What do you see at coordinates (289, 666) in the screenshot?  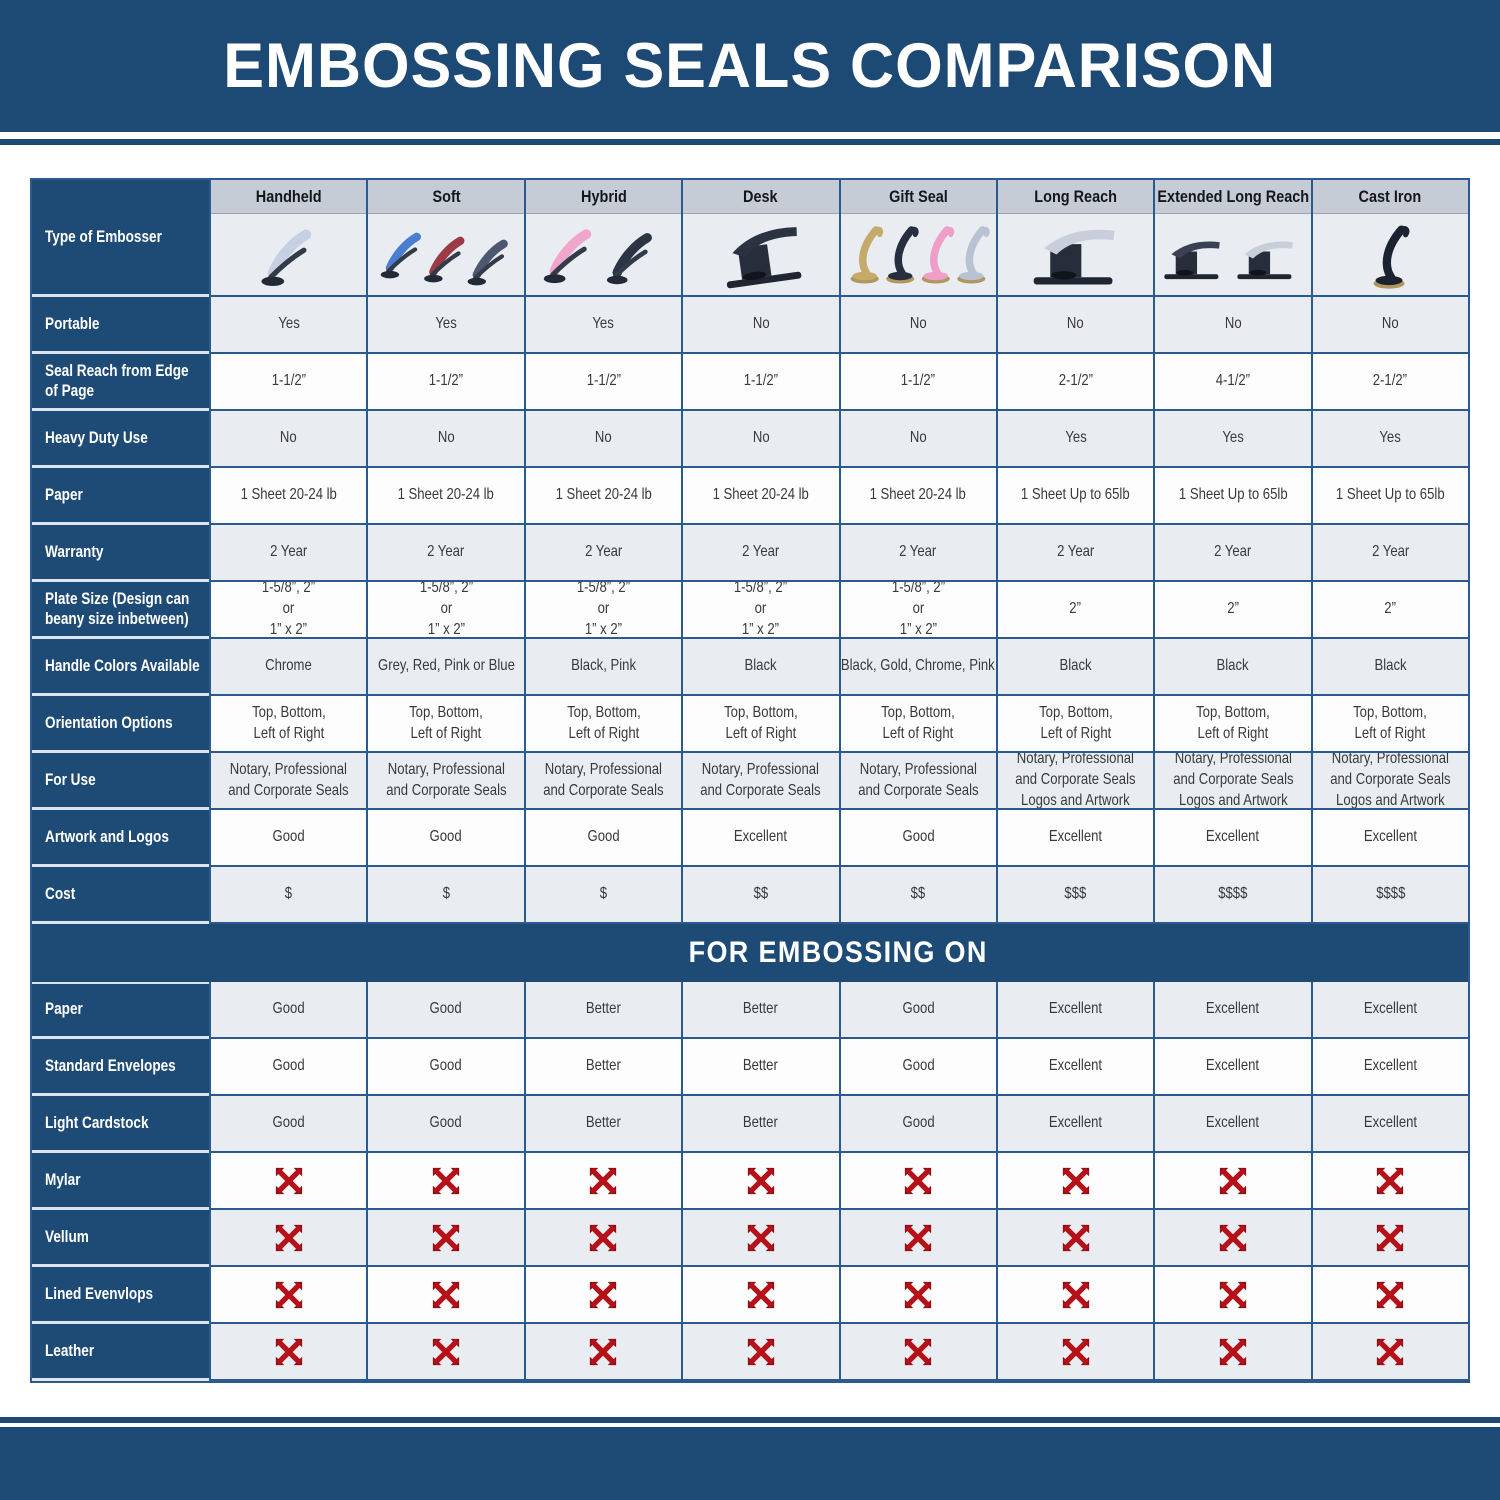 I see `cell-text: Chrome` at bounding box center [289, 666].